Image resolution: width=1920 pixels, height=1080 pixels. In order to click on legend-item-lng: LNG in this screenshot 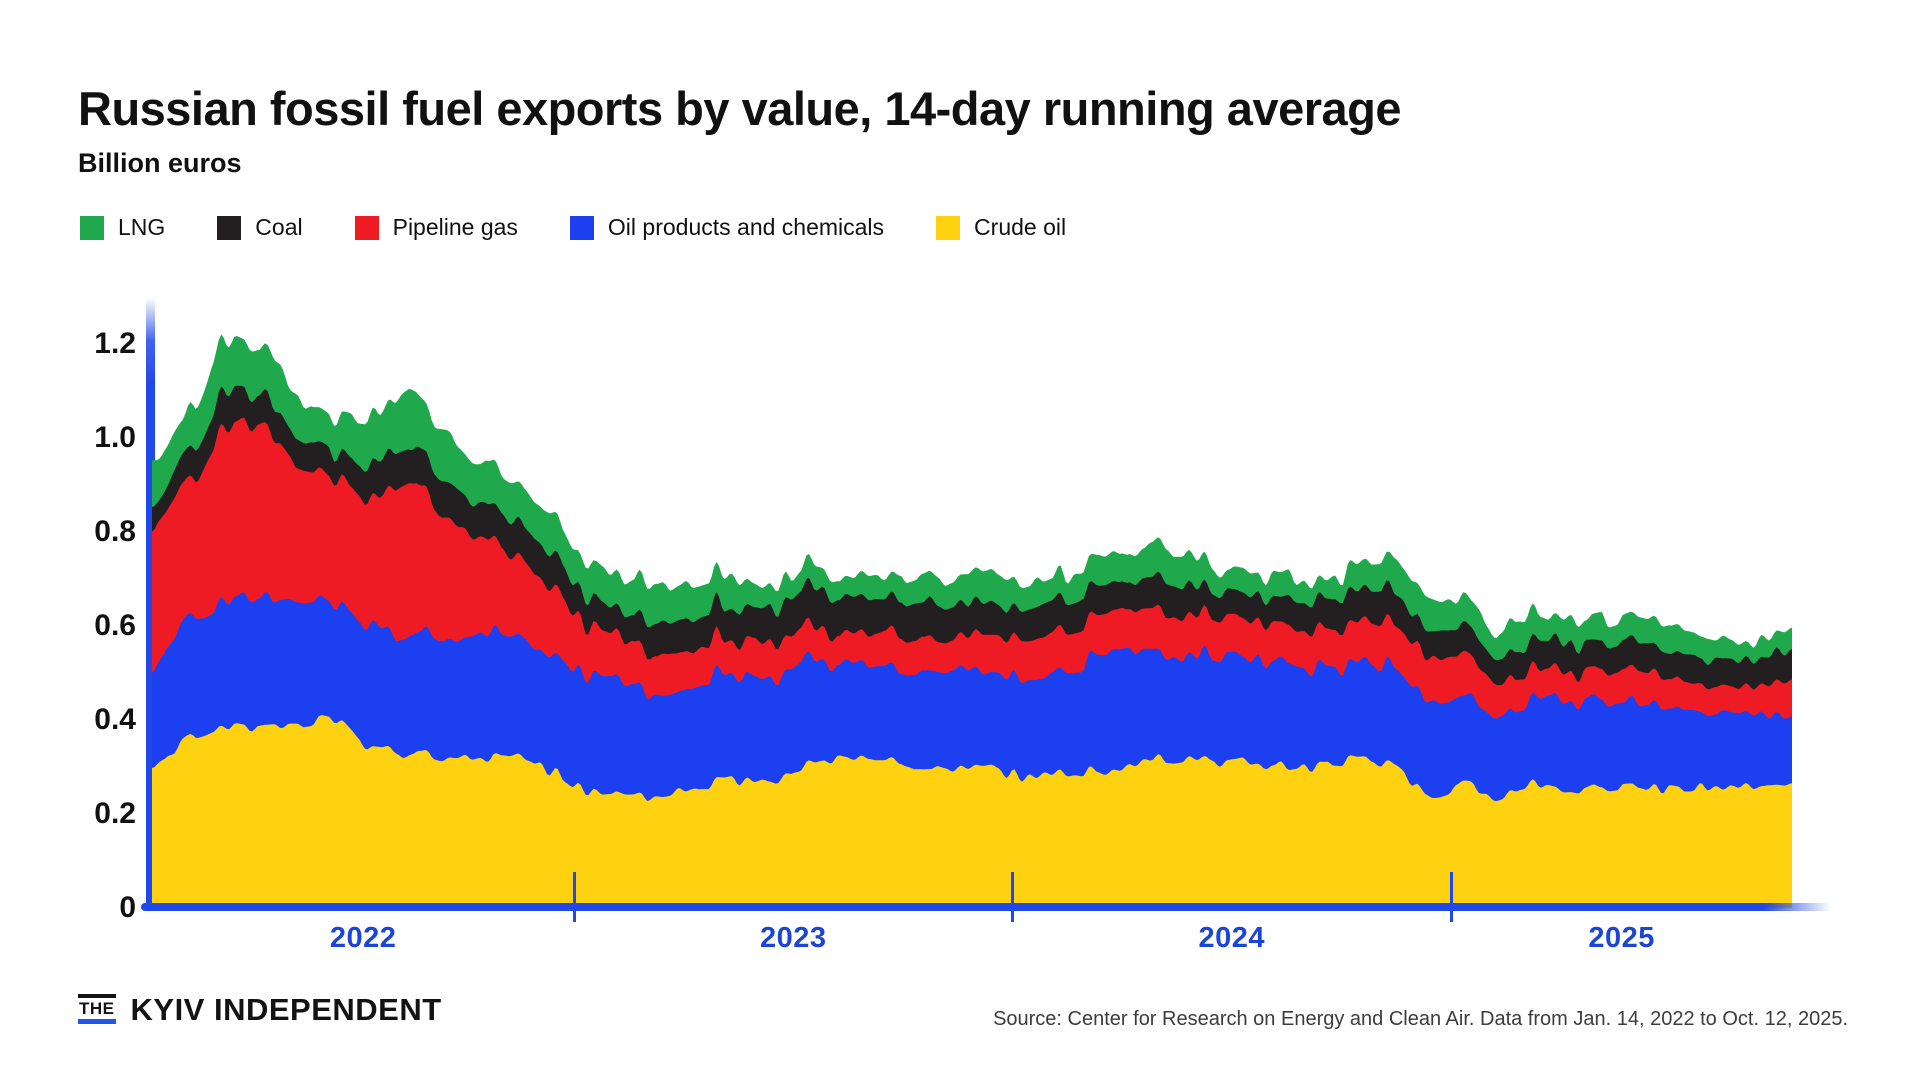, I will do `click(122, 227)`.